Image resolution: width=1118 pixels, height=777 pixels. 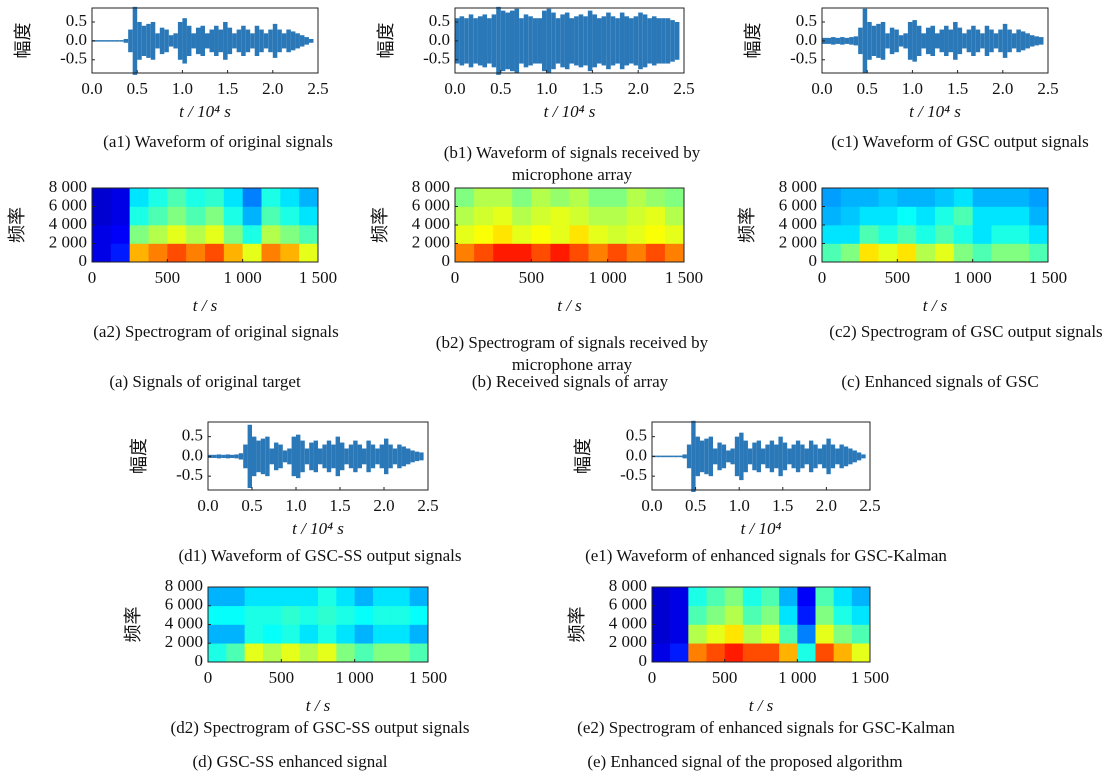 What do you see at coordinates (168, 277) in the screenshot?
I see `x-tick-label: 500` at bounding box center [168, 277].